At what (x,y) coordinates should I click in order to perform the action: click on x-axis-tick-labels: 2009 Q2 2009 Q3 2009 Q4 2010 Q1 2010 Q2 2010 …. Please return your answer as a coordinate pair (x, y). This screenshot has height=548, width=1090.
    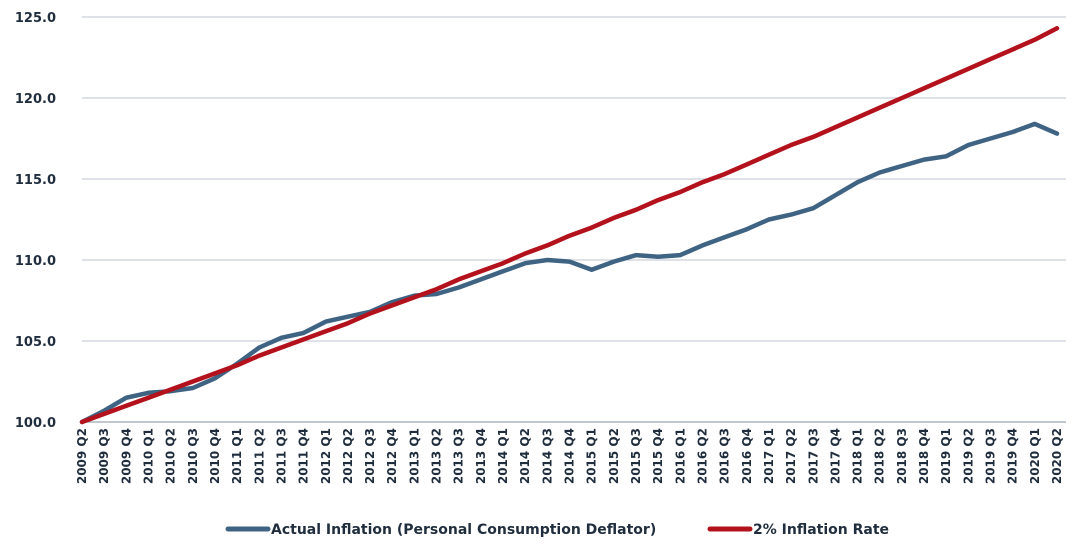
    Looking at the image, I should click on (569, 456).